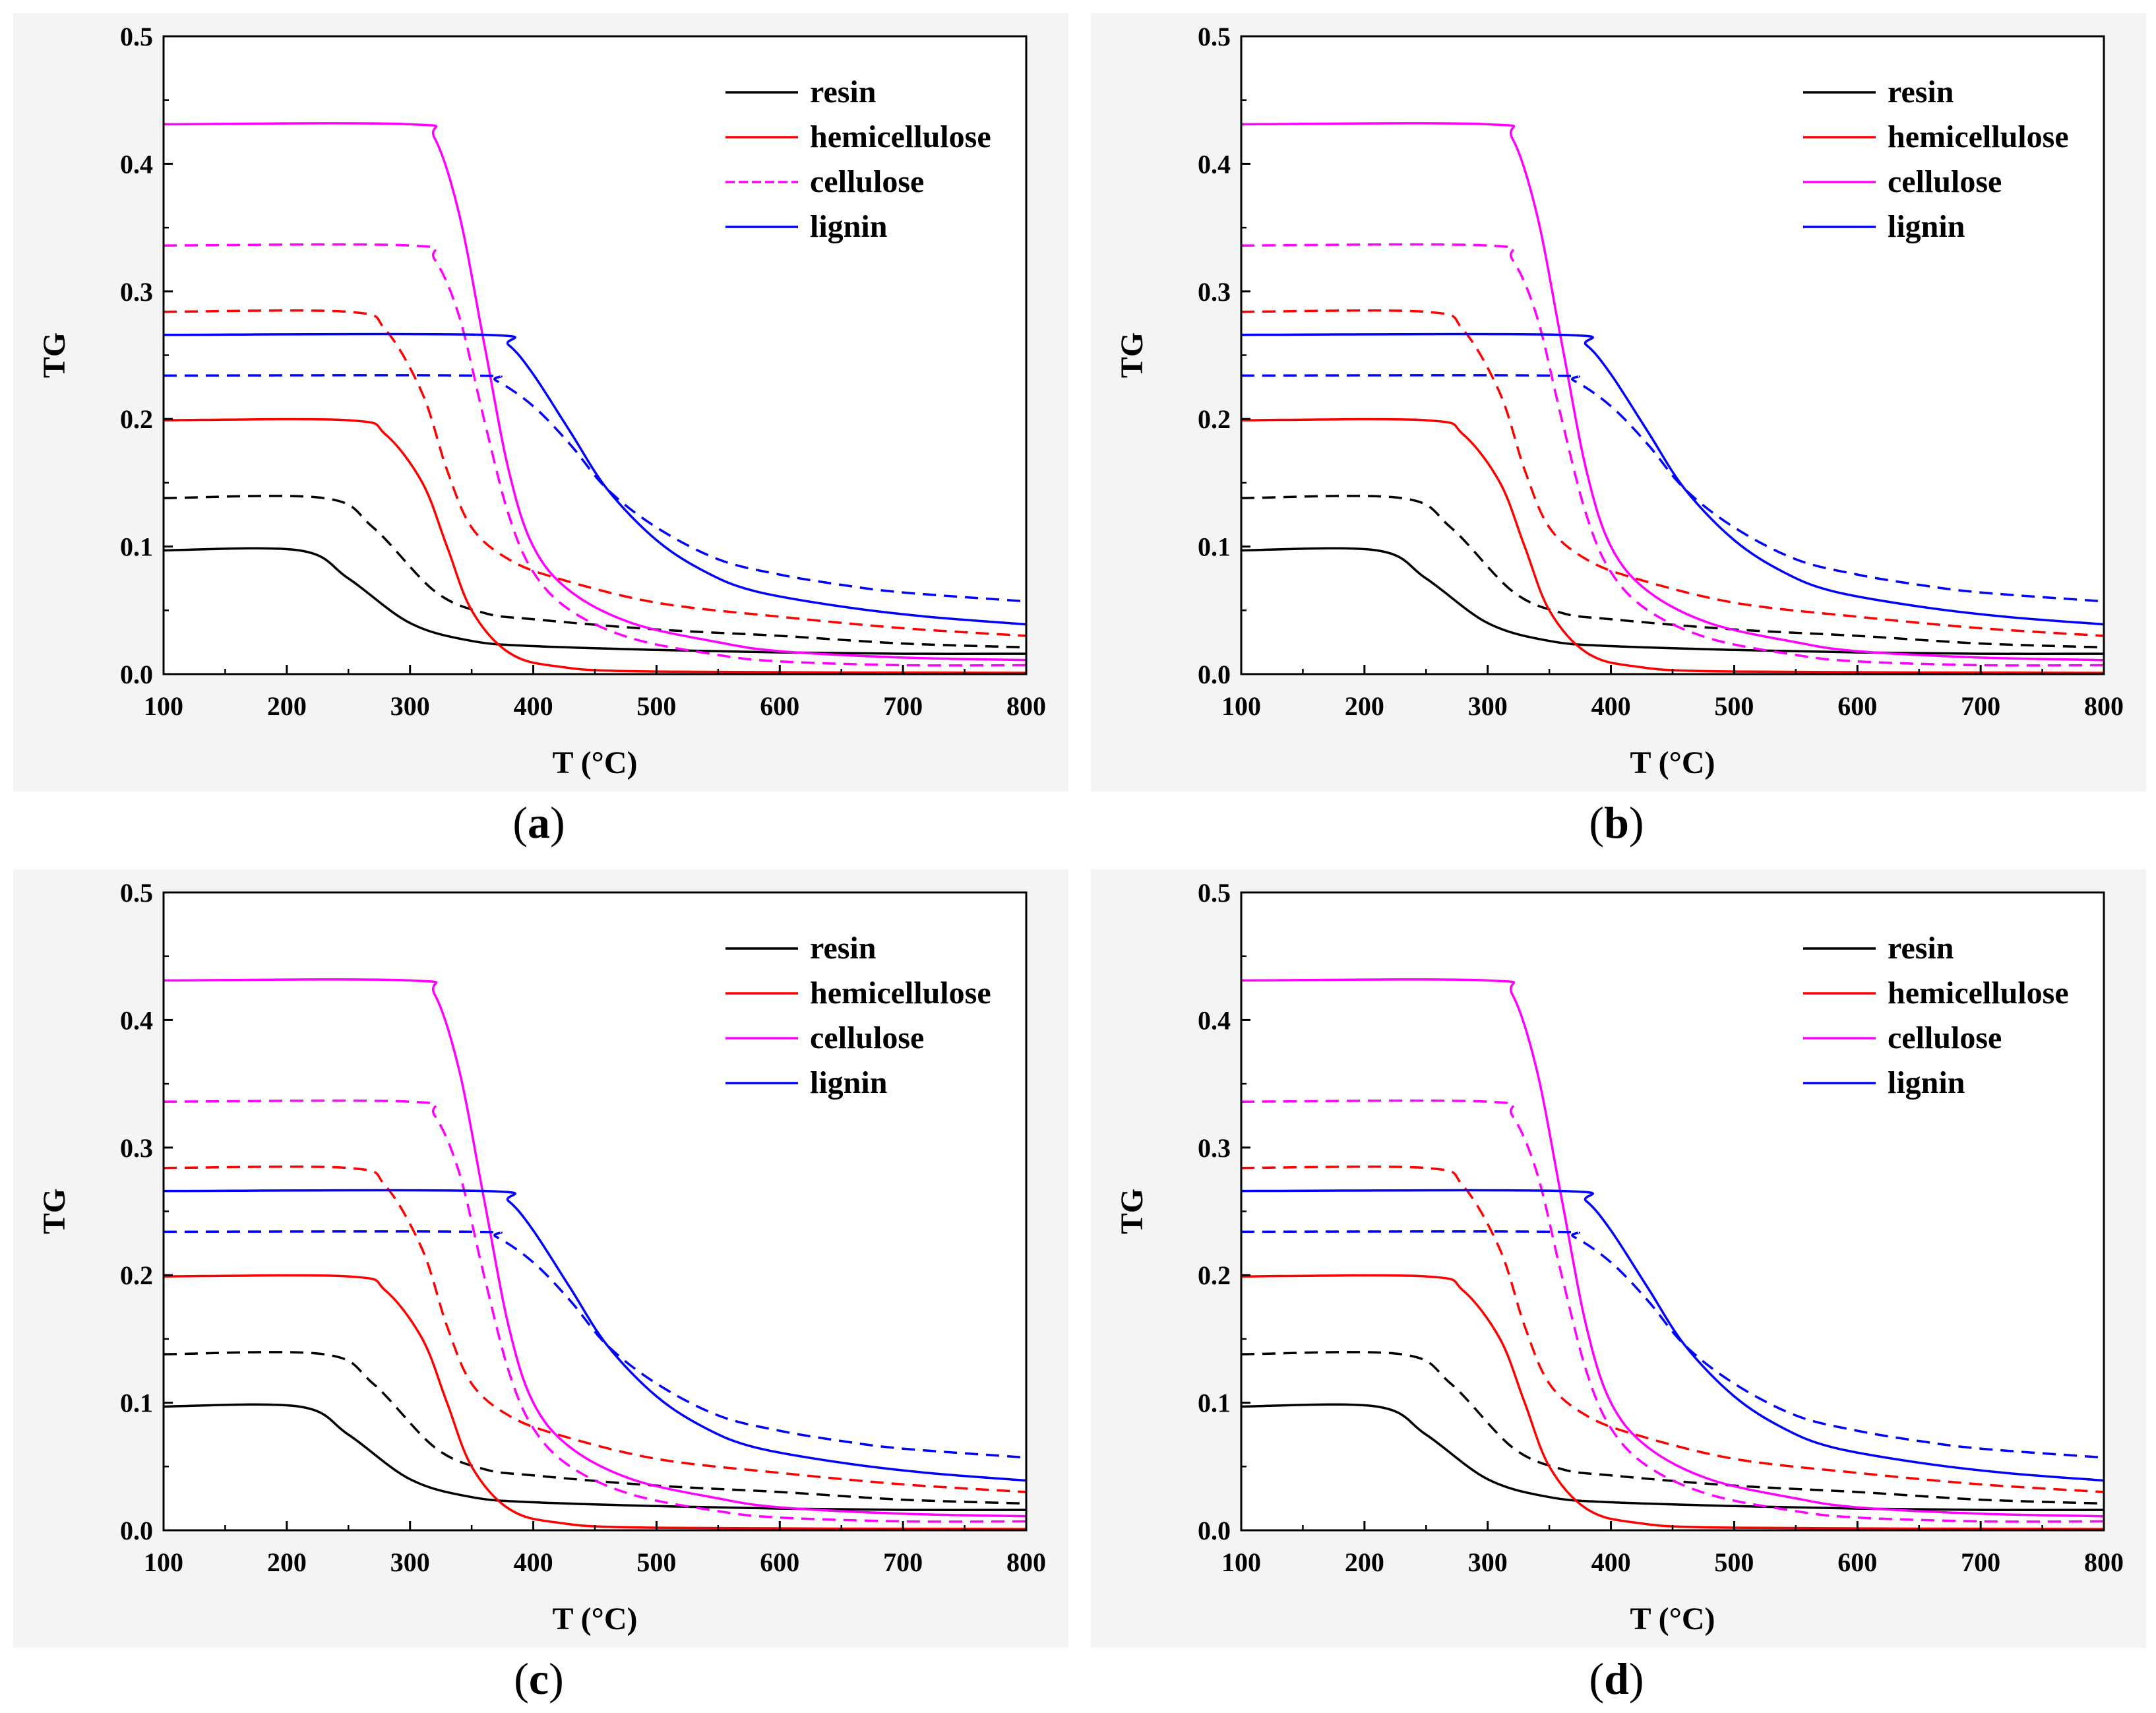 The image size is (2156, 1713). I want to click on panel-caption: (b), so click(1616, 822).